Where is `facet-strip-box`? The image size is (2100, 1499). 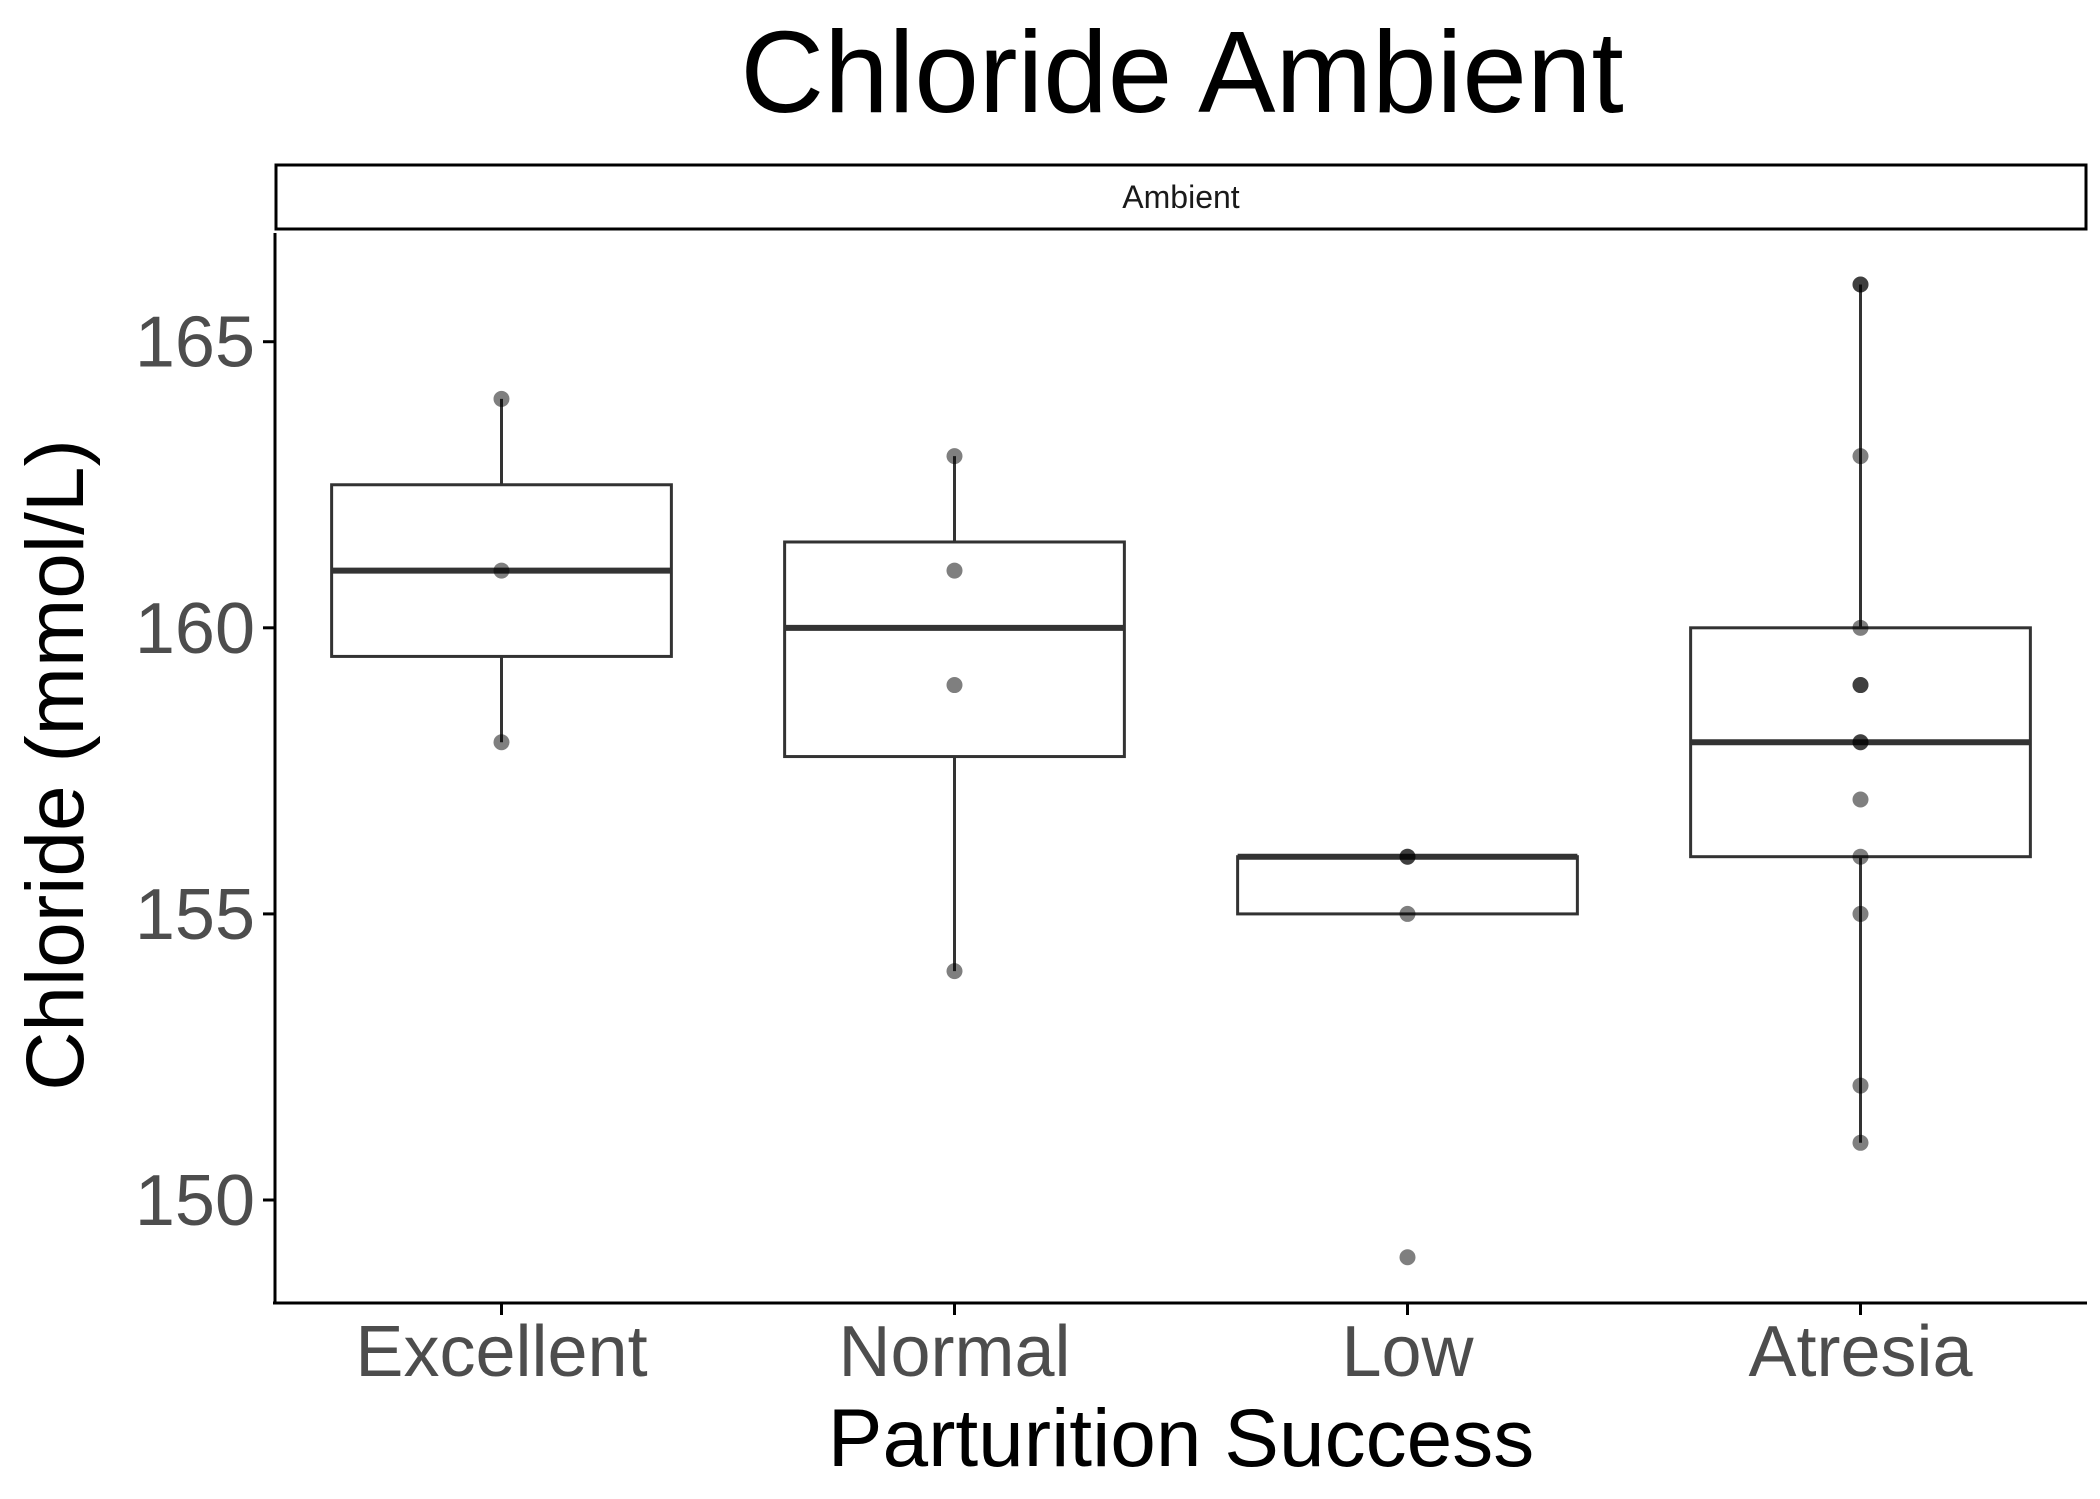 facet-strip-box is located at coordinates (1181, 197).